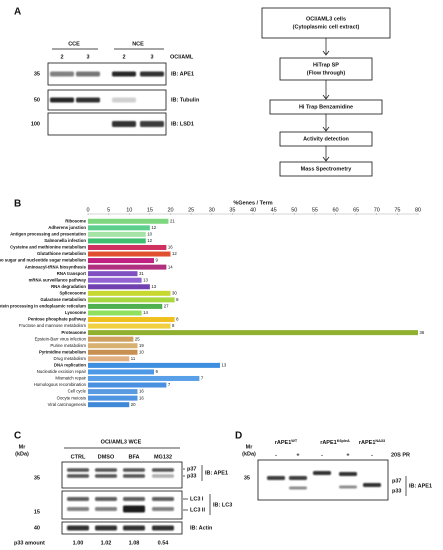 The width and height of the screenshot is (443, 550). I want to click on mw-marker: 50, so click(37, 100).